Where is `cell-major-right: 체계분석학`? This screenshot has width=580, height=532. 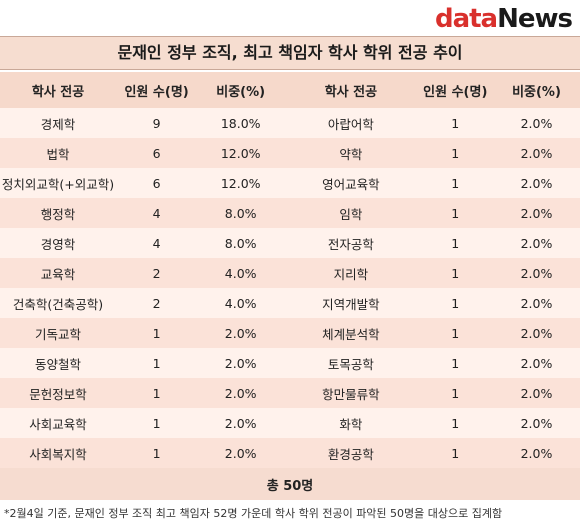 cell-major-right: 체계분석학 is located at coordinates (351, 333).